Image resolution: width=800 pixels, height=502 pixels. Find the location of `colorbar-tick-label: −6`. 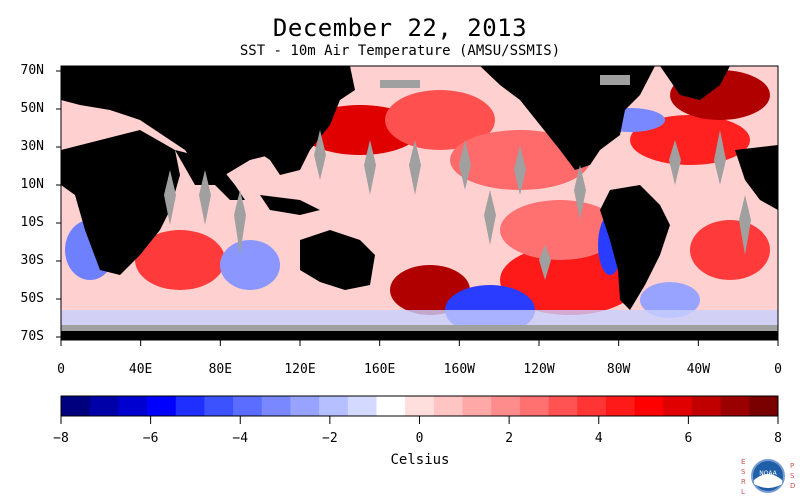

colorbar-tick-label: −6 is located at coordinates (150, 438).